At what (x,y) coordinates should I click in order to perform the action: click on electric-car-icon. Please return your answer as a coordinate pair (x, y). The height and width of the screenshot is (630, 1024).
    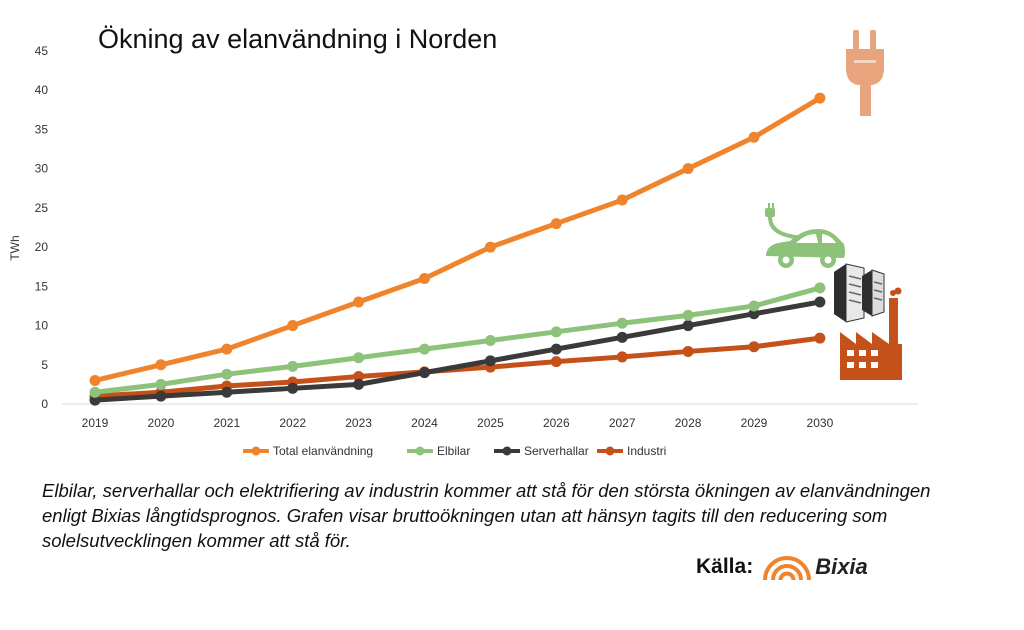
    Looking at the image, I should click on (805, 235).